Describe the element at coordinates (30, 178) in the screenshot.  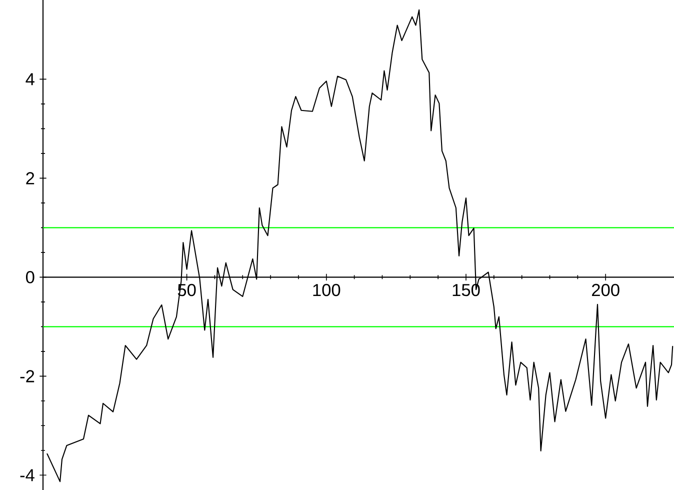
I see `y-tick-label: 2` at that location.